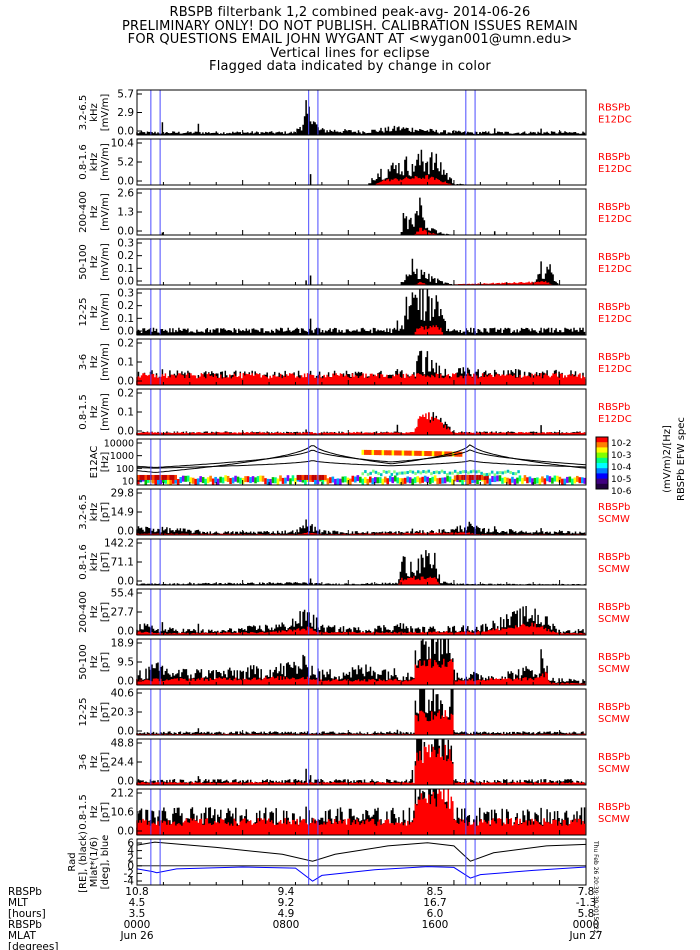  What do you see at coordinates (83, 612) in the screenshot?
I see `ylabel-scmw-200-0: 200-400` at bounding box center [83, 612].